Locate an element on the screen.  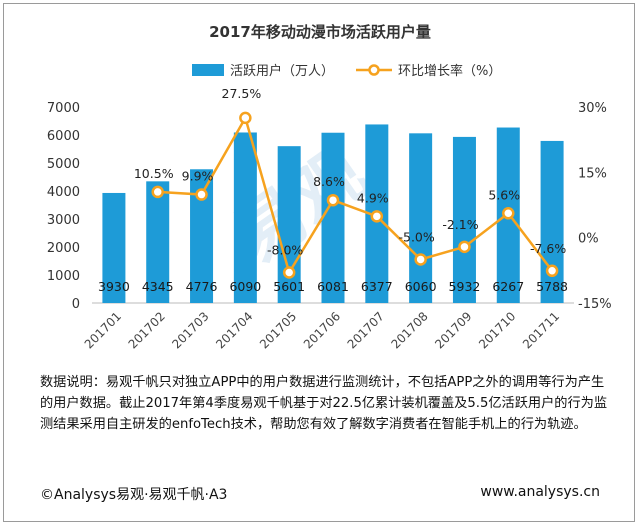
growth-rate-label: -7.6% is located at coordinates (548, 248).